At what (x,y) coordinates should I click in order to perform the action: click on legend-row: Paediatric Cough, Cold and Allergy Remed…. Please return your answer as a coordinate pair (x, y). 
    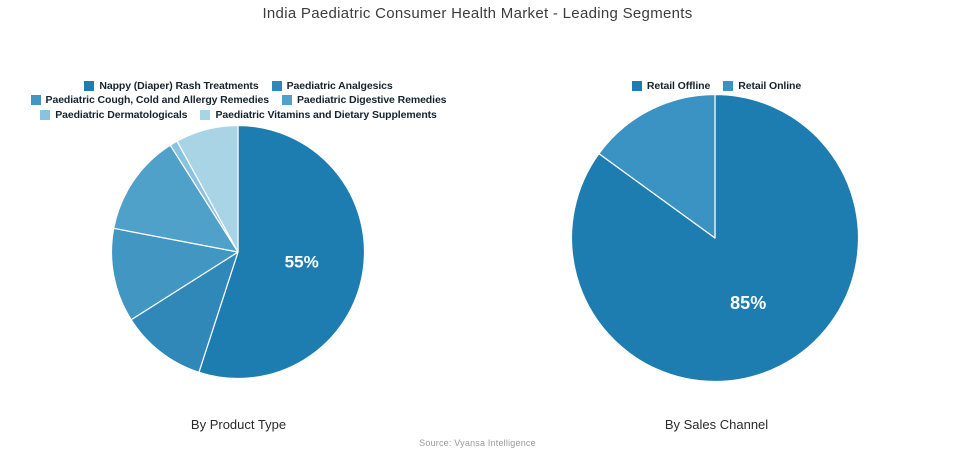
    Looking at the image, I should click on (238, 100).